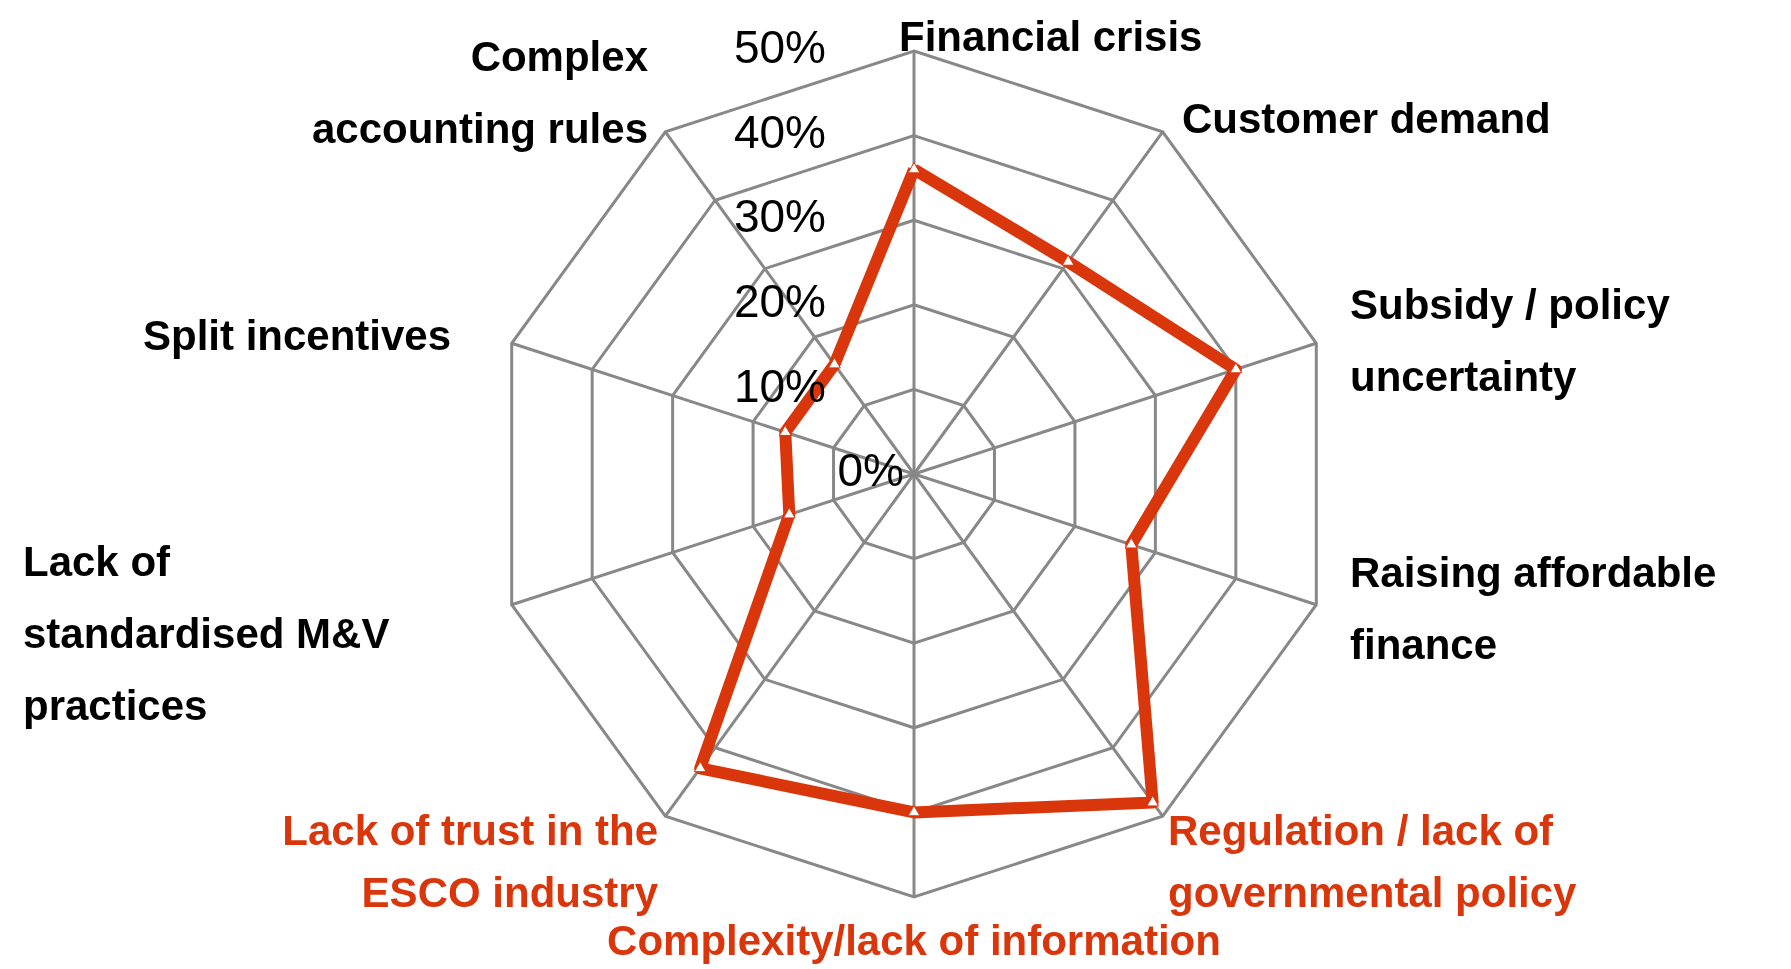 The width and height of the screenshot is (1791, 969). What do you see at coordinates (206, 634) in the screenshot?
I see `spoke-label: Lack of standardised M&V practices` at bounding box center [206, 634].